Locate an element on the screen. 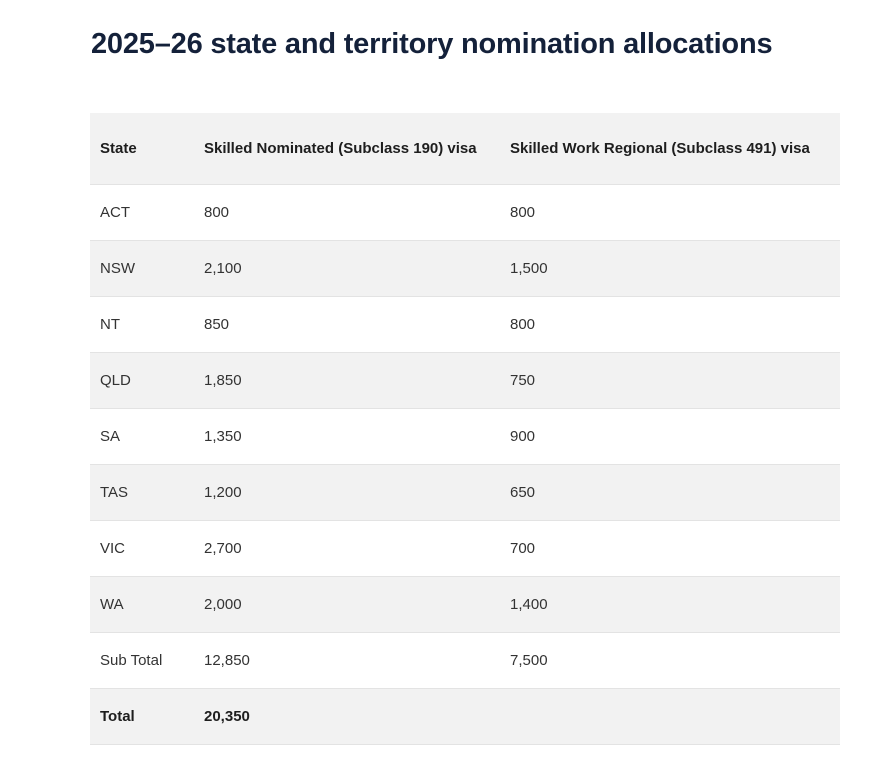  total-label-cell: Total is located at coordinates (142, 716).